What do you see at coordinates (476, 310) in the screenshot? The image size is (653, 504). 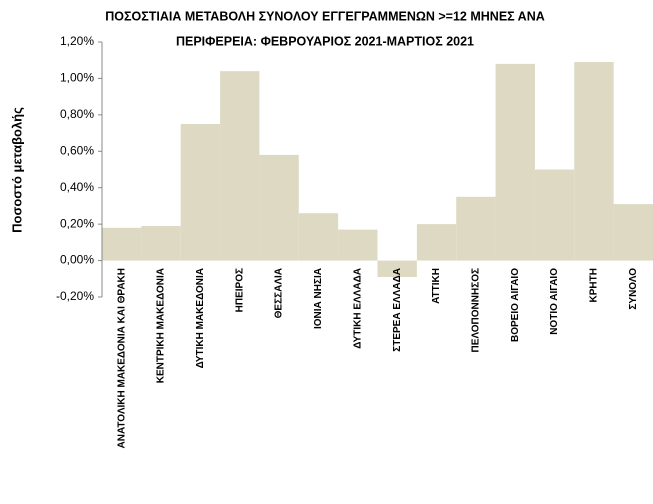 I see `x-tick-label: ΠΕΛΟΠΟΝΝΗΣΟΣ` at bounding box center [476, 310].